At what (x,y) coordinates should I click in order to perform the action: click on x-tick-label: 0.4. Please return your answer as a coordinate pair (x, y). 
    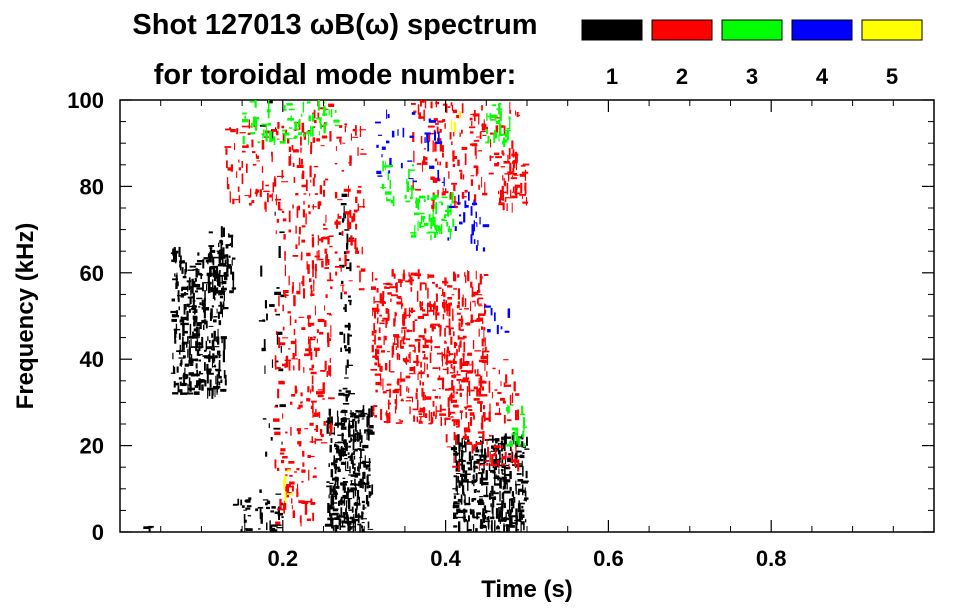
    Looking at the image, I should click on (445, 558).